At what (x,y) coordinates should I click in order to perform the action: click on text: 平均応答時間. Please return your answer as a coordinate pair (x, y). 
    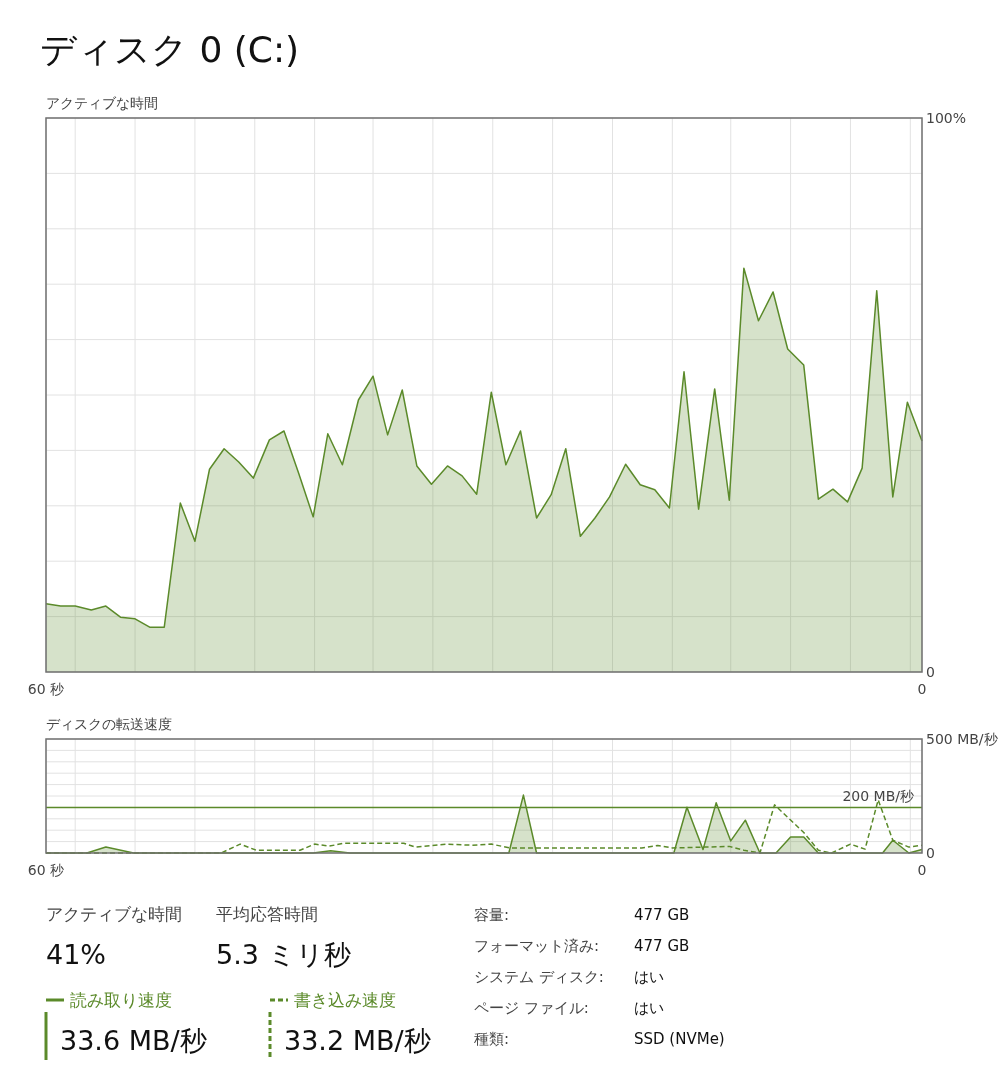
    Looking at the image, I should click on (267, 914).